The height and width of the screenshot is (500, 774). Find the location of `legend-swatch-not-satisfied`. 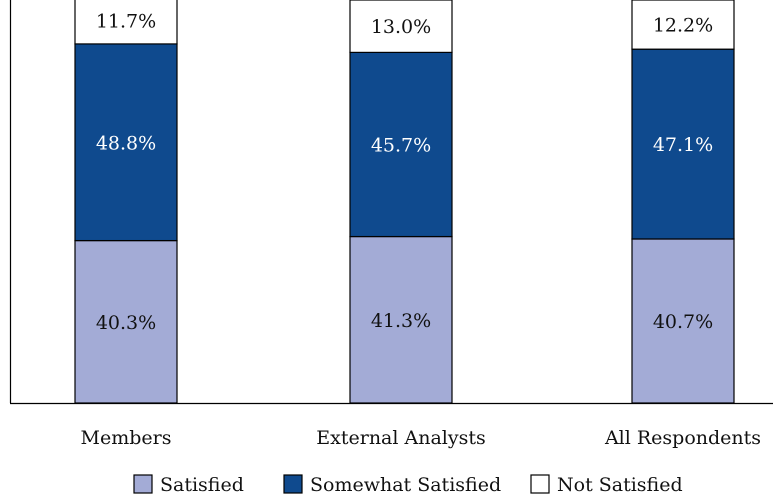

legend-swatch-not-satisfied is located at coordinates (540, 484).